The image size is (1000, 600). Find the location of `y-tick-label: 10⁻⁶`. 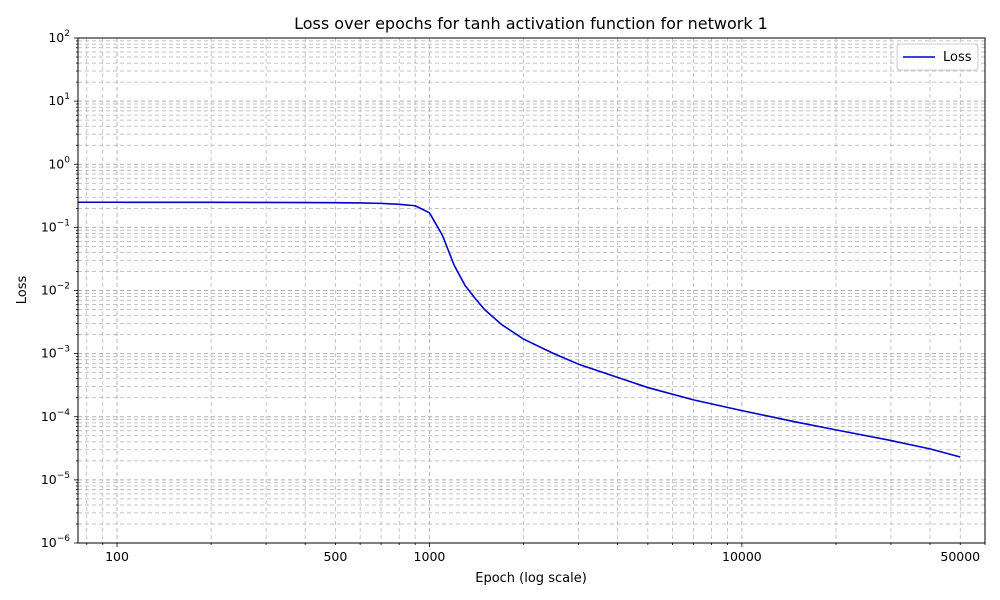

y-tick-label: 10⁻⁶ is located at coordinates (55, 542).